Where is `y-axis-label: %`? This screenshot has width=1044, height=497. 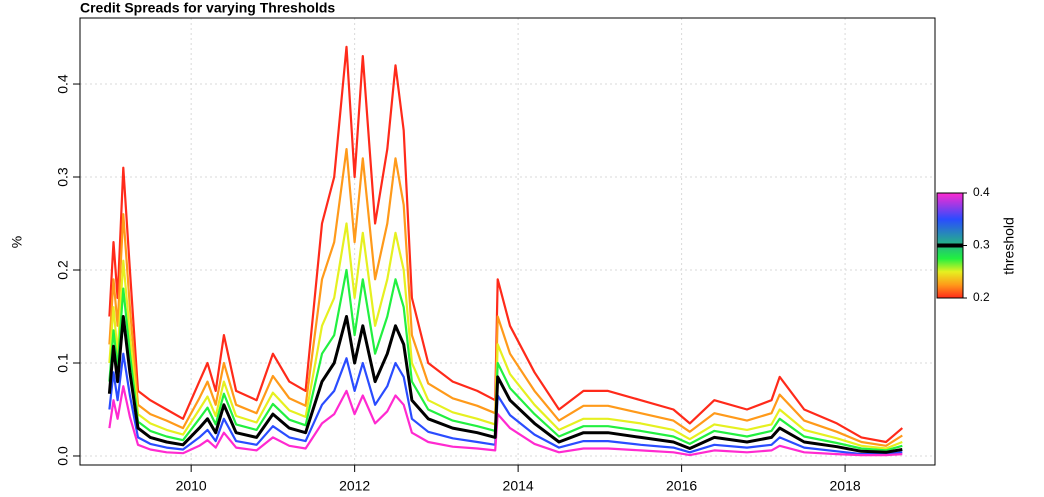 y-axis-label: % is located at coordinates (17, 242).